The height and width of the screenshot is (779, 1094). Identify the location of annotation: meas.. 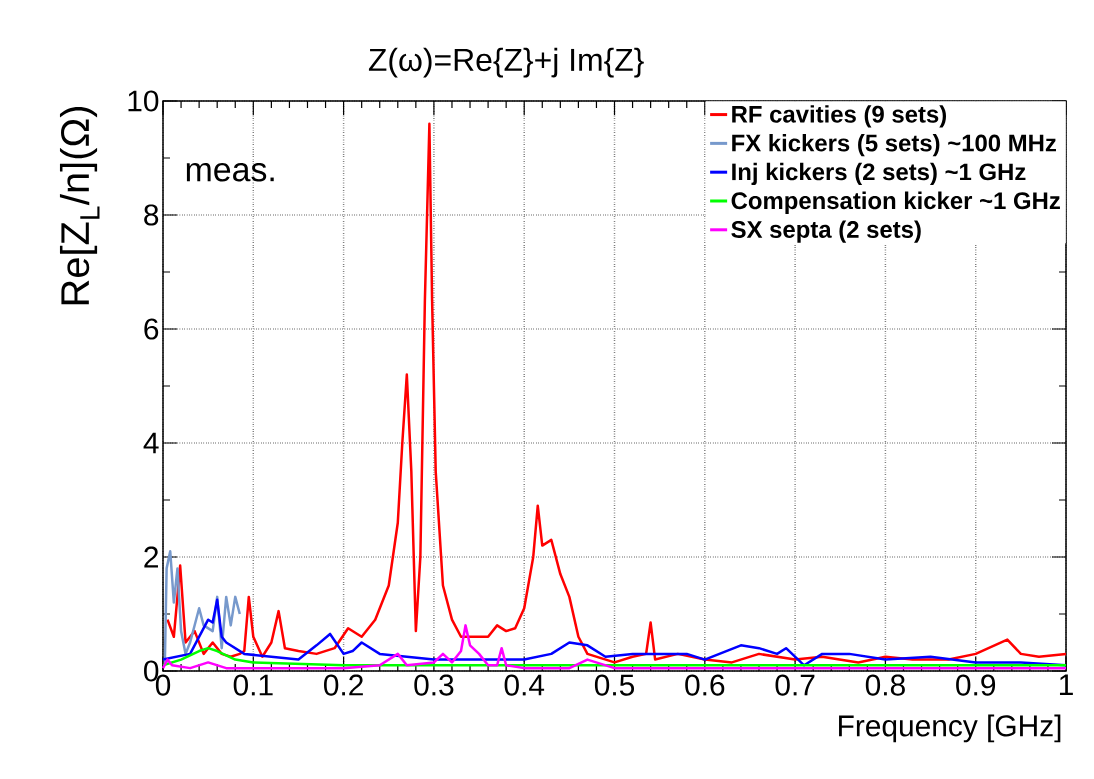
(230, 172).